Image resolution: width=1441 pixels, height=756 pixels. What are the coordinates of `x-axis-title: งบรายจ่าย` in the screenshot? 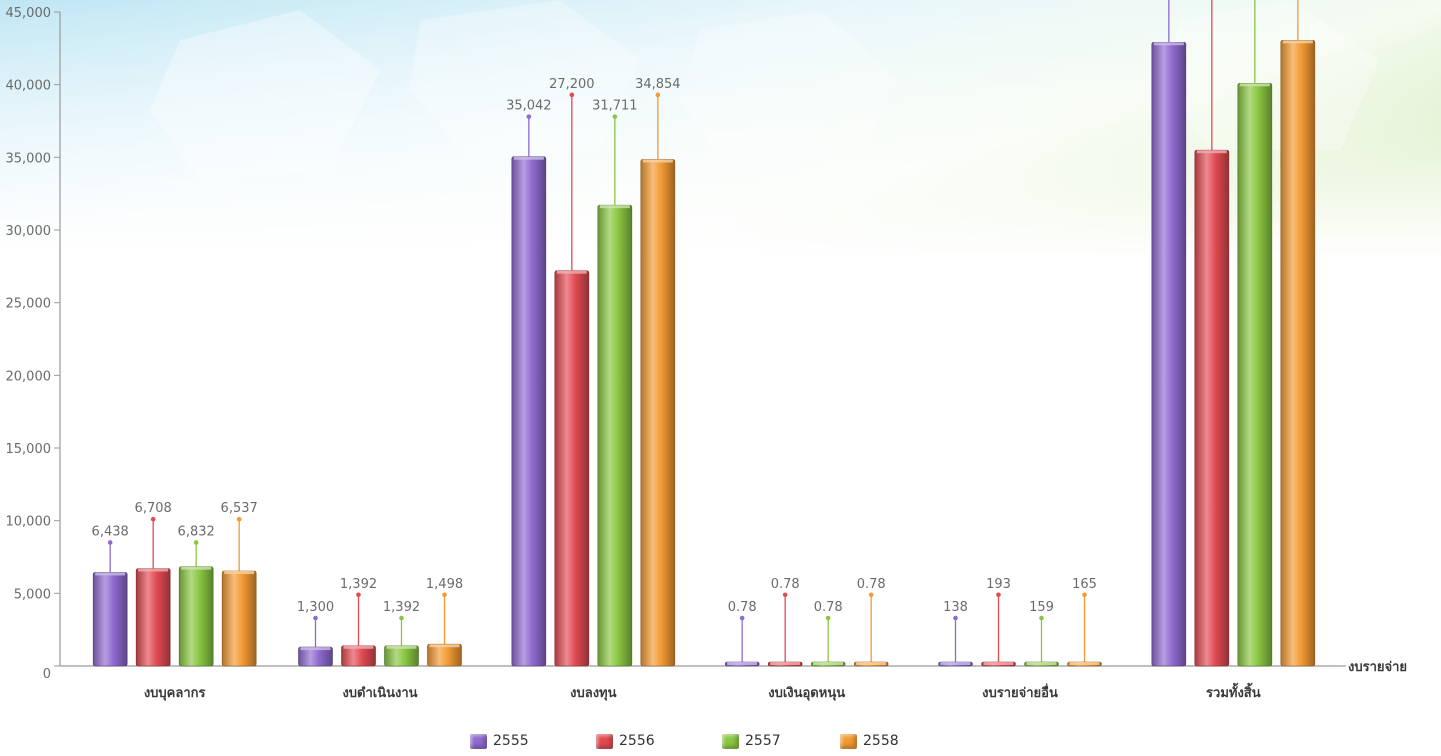 It's located at (1377, 667).